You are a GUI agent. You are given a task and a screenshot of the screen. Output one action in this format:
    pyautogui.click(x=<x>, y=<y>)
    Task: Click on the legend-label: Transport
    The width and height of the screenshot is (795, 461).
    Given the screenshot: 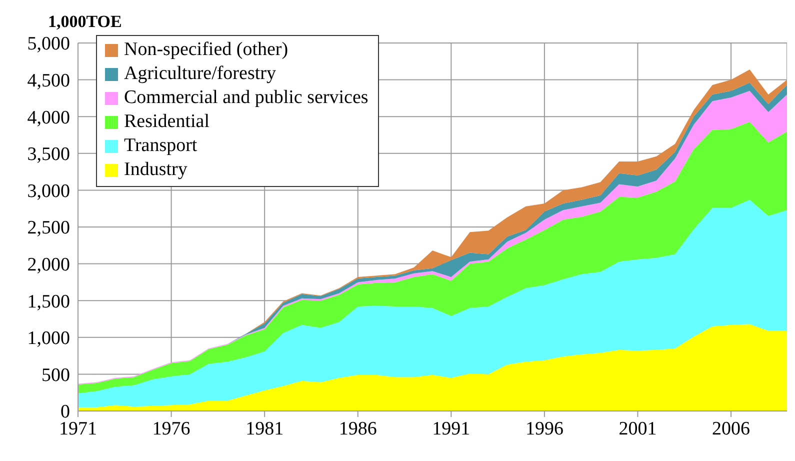 What is the action you would take?
    pyautogui.click(x=161, y=146)
    